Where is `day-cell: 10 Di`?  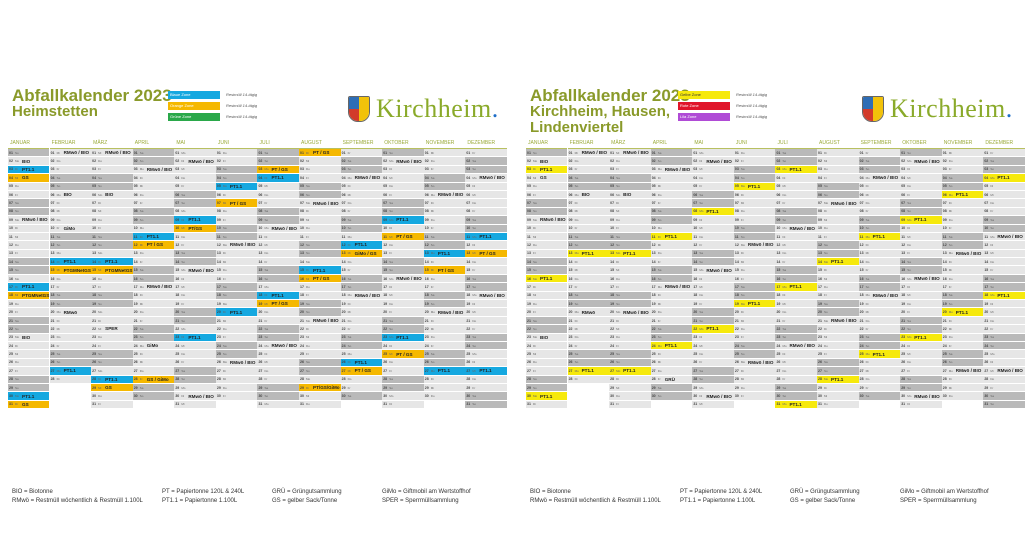
day-cell: 10 Di is located at coordinates (29, 228).